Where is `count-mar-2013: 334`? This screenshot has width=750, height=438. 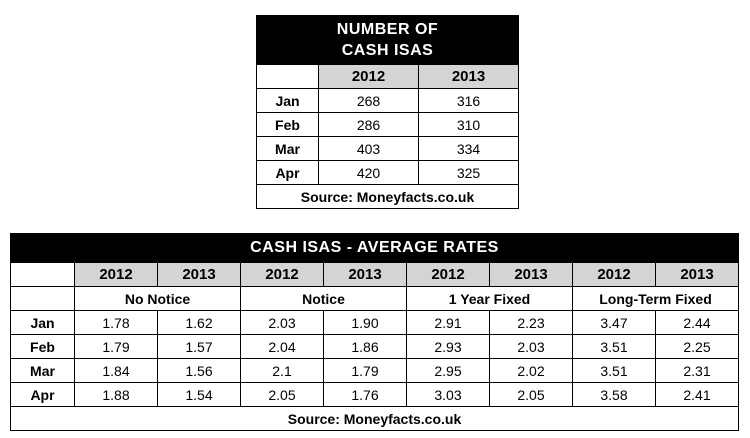 count-mar-2013: 334 is located at coordinates (468, 148).